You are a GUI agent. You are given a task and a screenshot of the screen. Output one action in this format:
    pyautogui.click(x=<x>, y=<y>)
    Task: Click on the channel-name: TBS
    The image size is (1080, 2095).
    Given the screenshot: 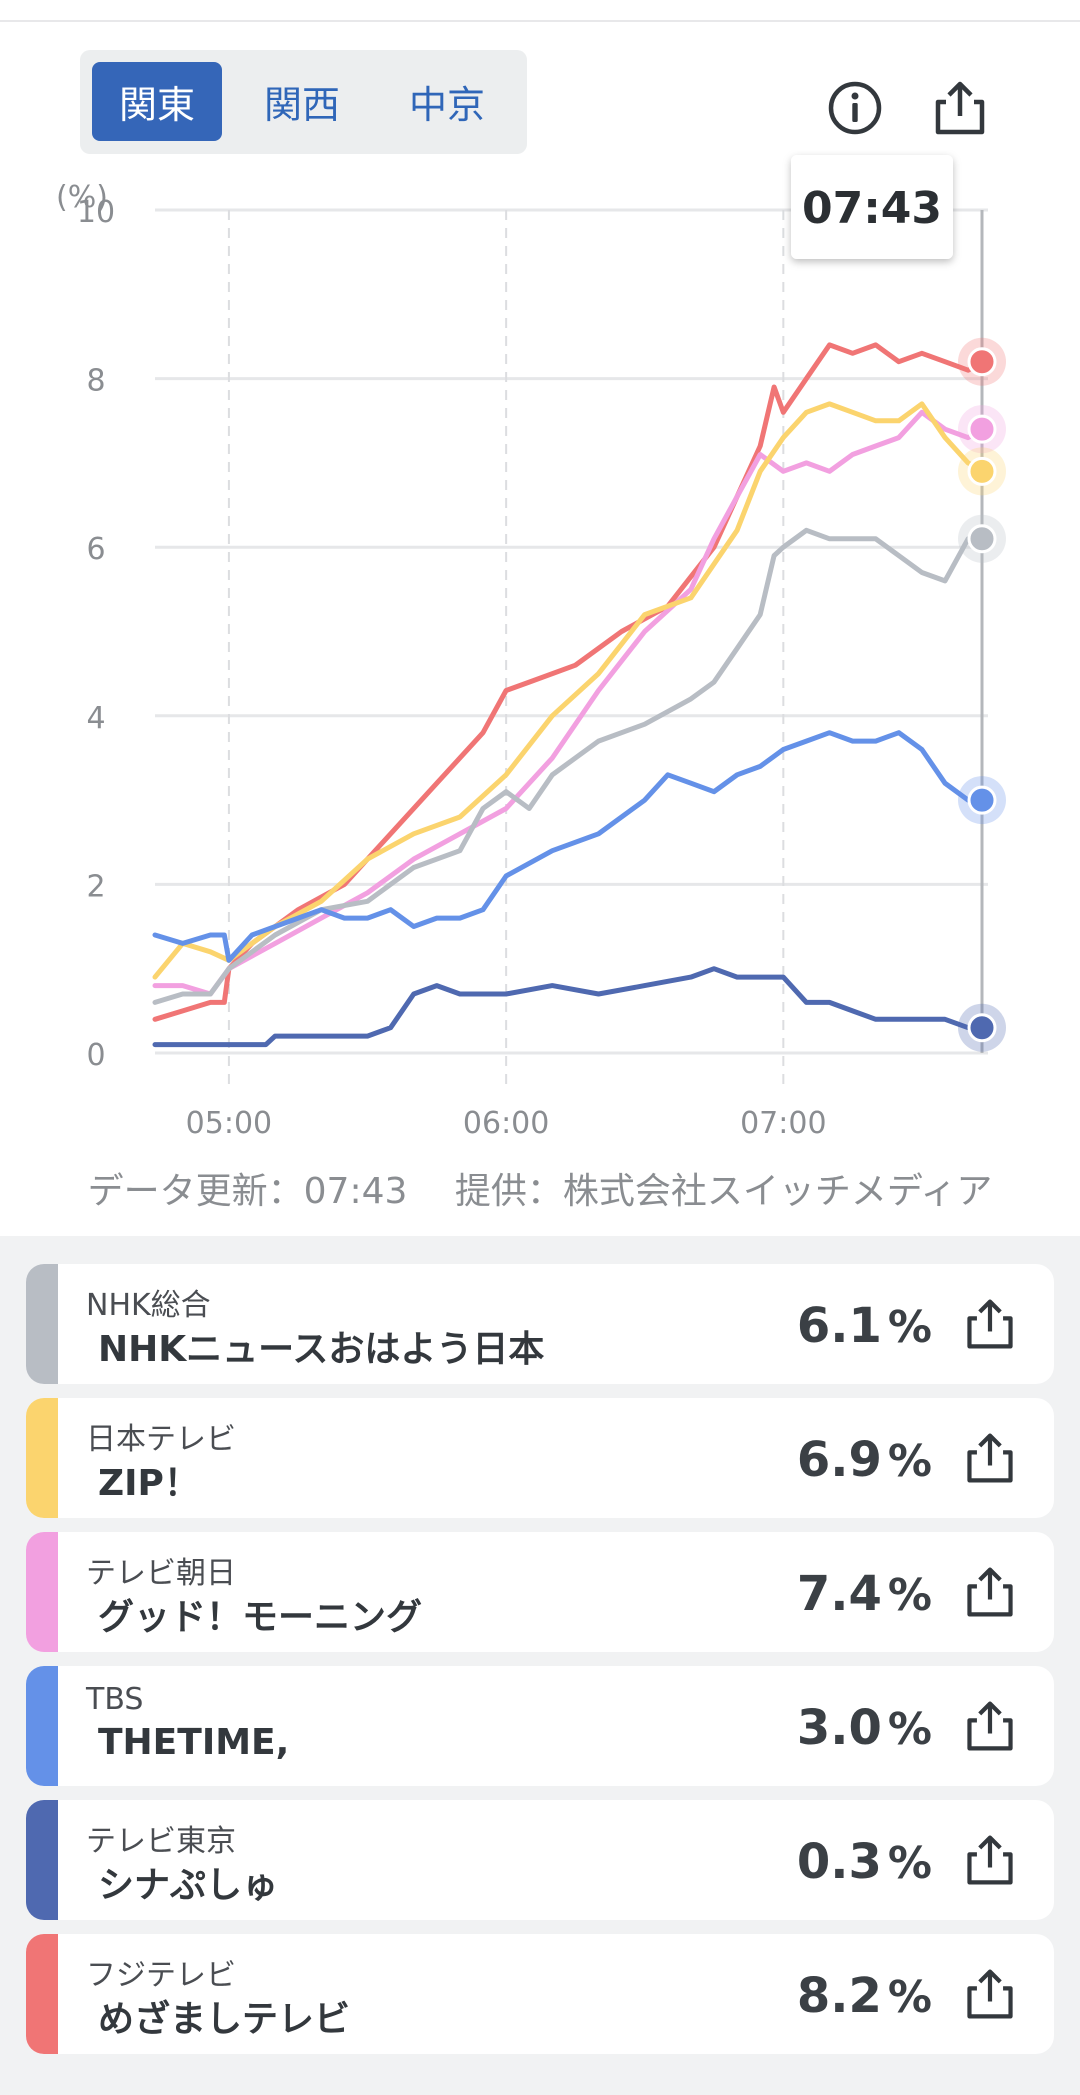 What is the action you would take?
    pyautogui.click(x=115, y=1699)
    